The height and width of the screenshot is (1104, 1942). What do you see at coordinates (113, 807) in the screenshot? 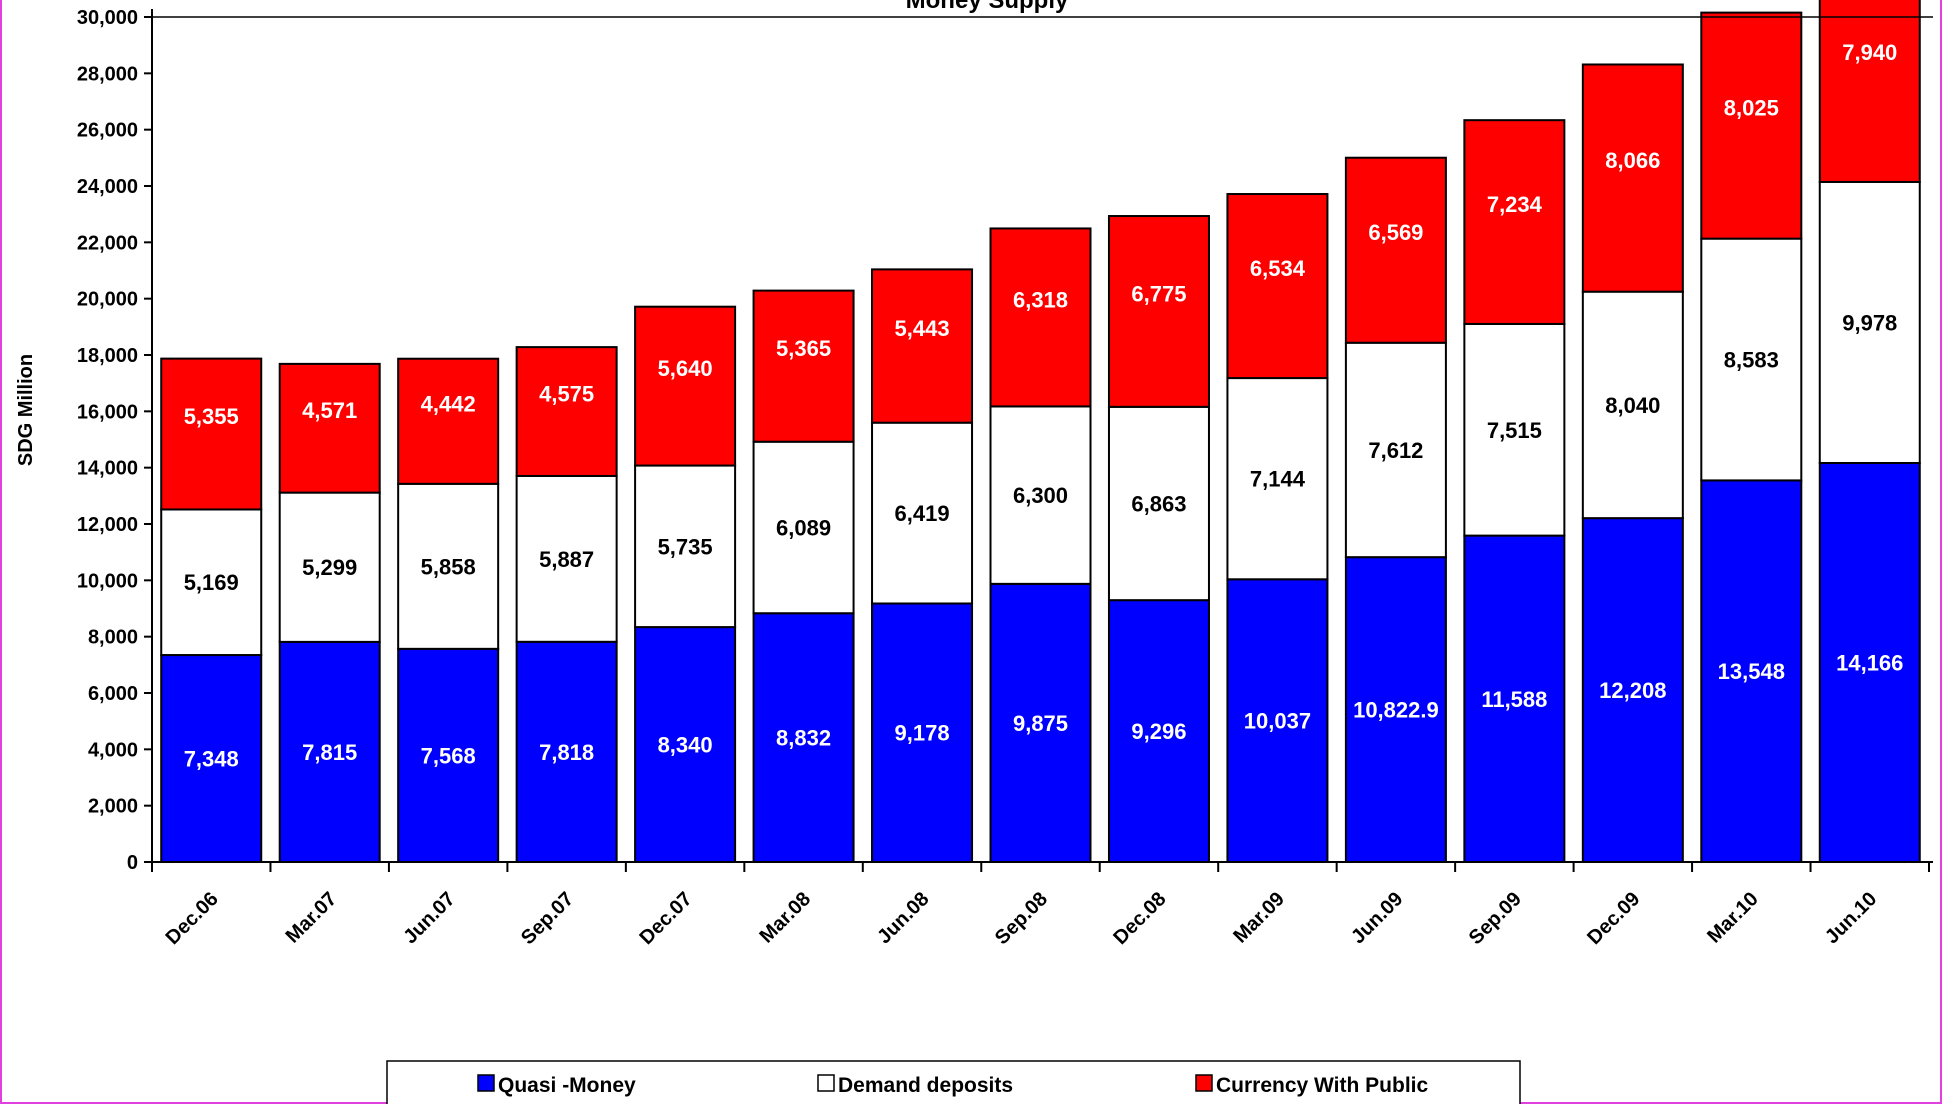
I see `y-tick-label: 2,000` at bounding box center [113, 807].